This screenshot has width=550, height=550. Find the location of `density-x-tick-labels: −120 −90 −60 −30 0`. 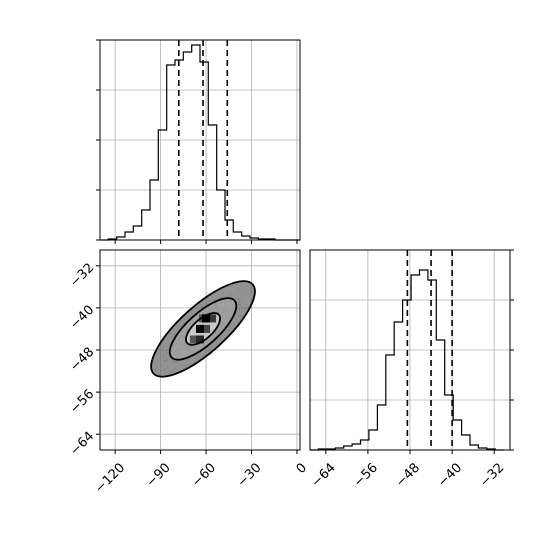

density-x-tick-labels: −120 −90 −60 −30 0 is located at coordinates (201, 478).